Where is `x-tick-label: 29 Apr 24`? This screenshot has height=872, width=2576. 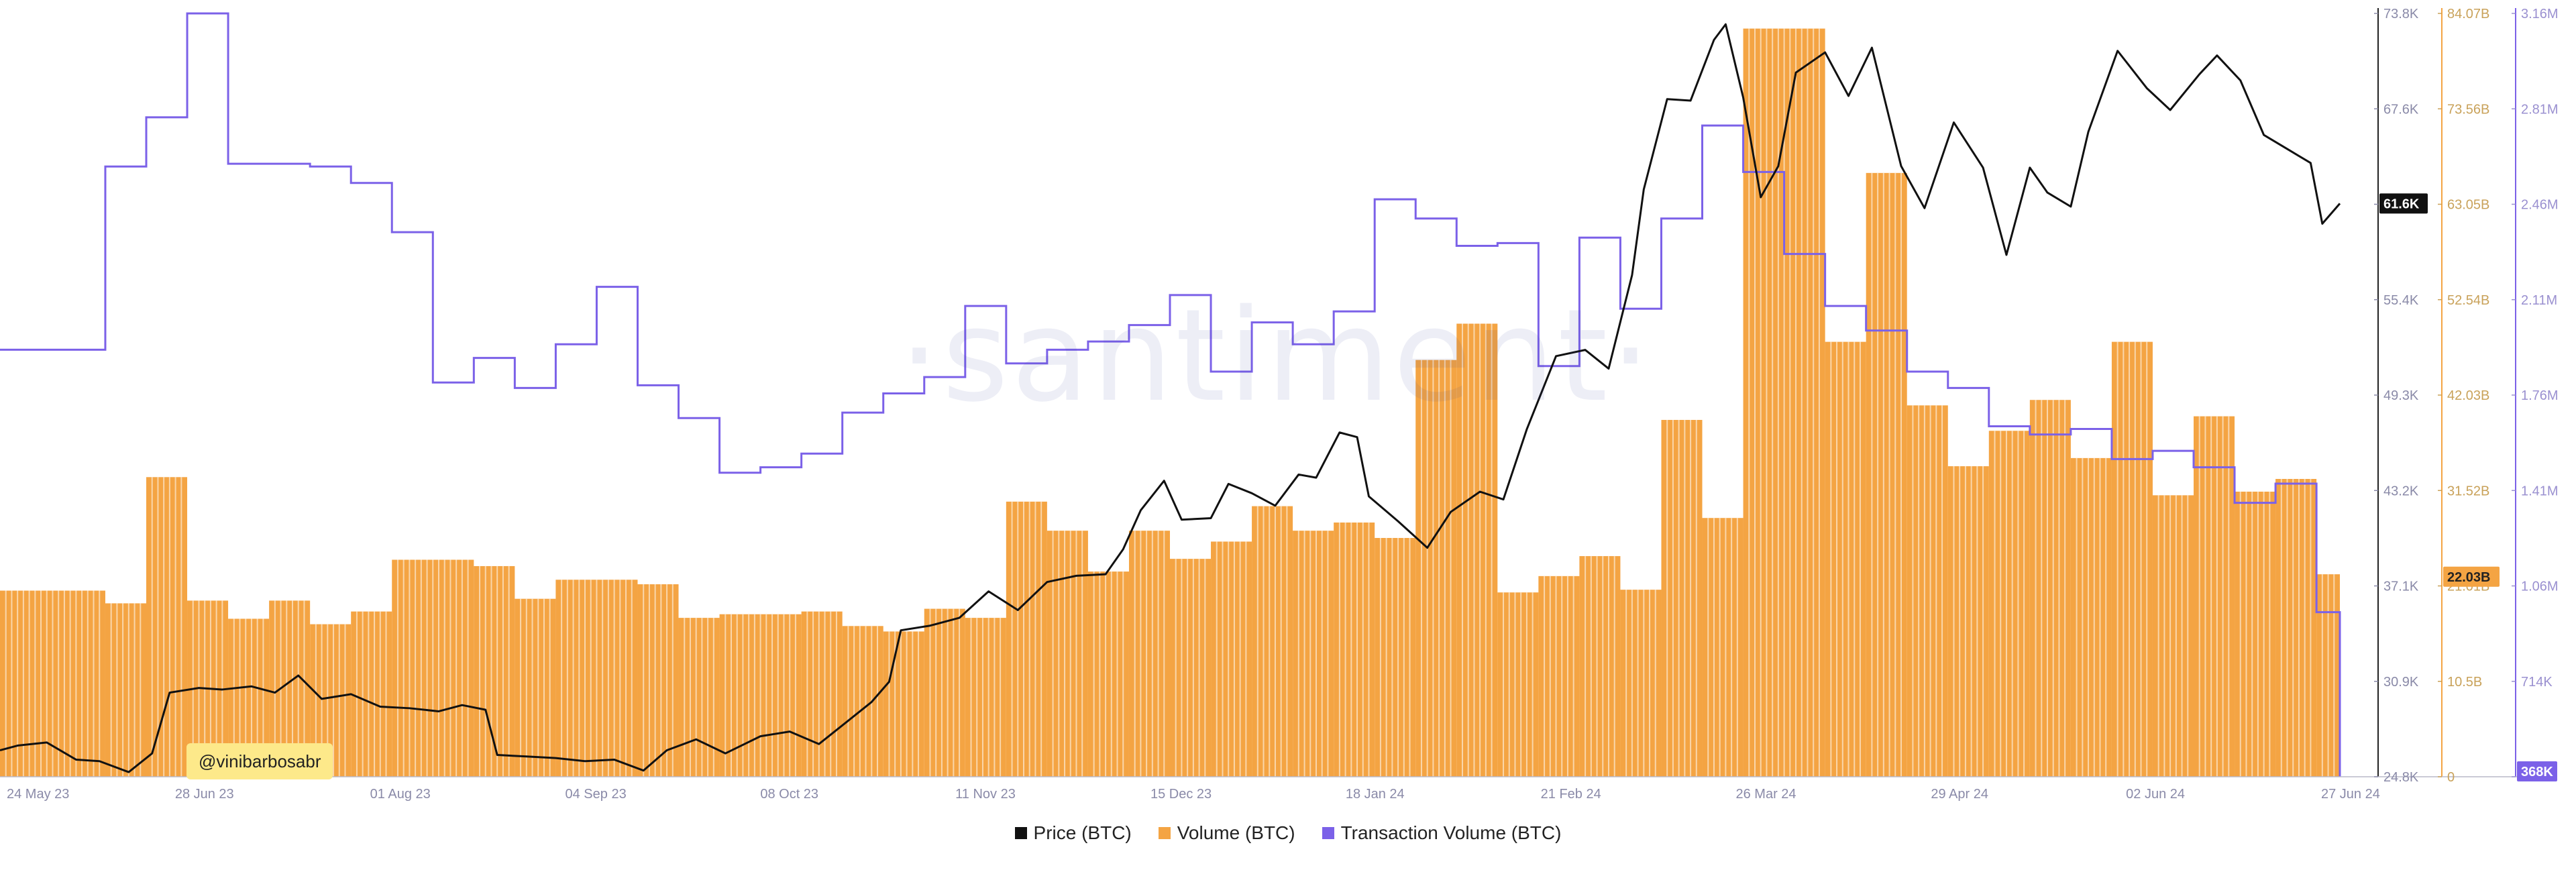 x-tick-label: 29 Apr 24 is located at coordinates (1959, 795).